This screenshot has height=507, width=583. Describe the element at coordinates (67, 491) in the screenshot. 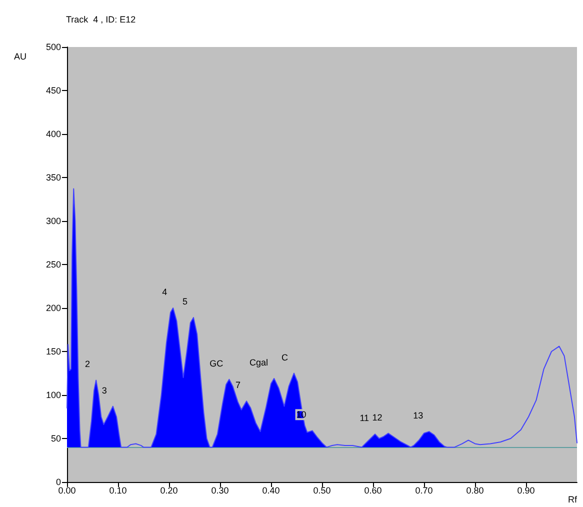

I see `x-tick-label: 0.00` at that location.